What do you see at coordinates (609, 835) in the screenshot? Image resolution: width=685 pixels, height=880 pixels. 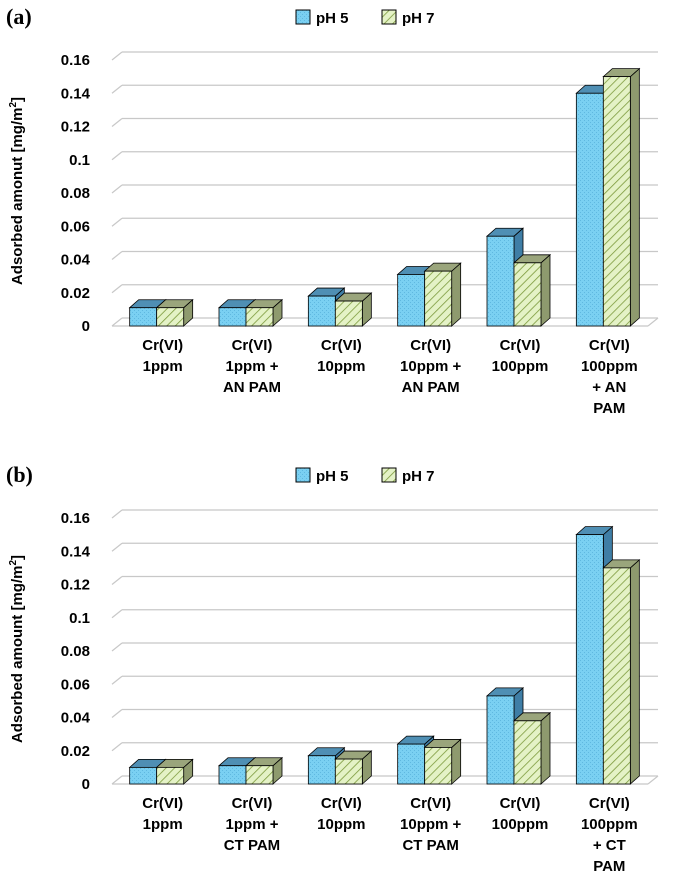 I see `x-tick-label: Cr(VI) 100ppm + CT PAM` at bounding box center [609, 835].